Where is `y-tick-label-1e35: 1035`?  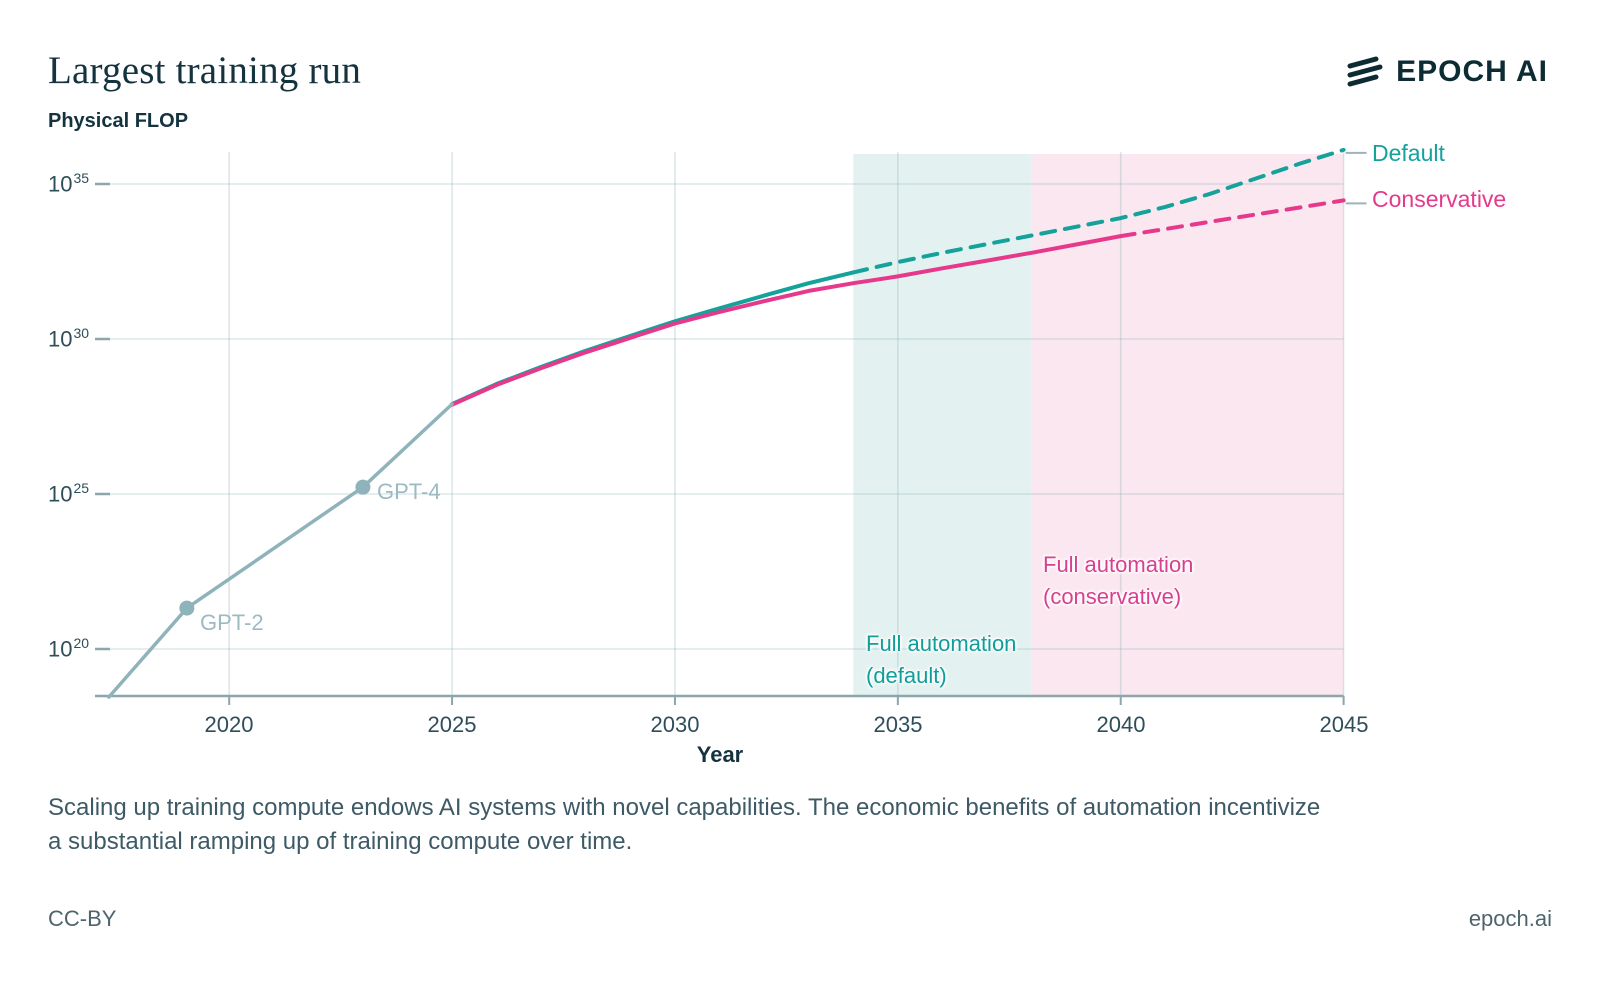
y-tick-label-1e35: 1035 is located at coordinates (69, 183).